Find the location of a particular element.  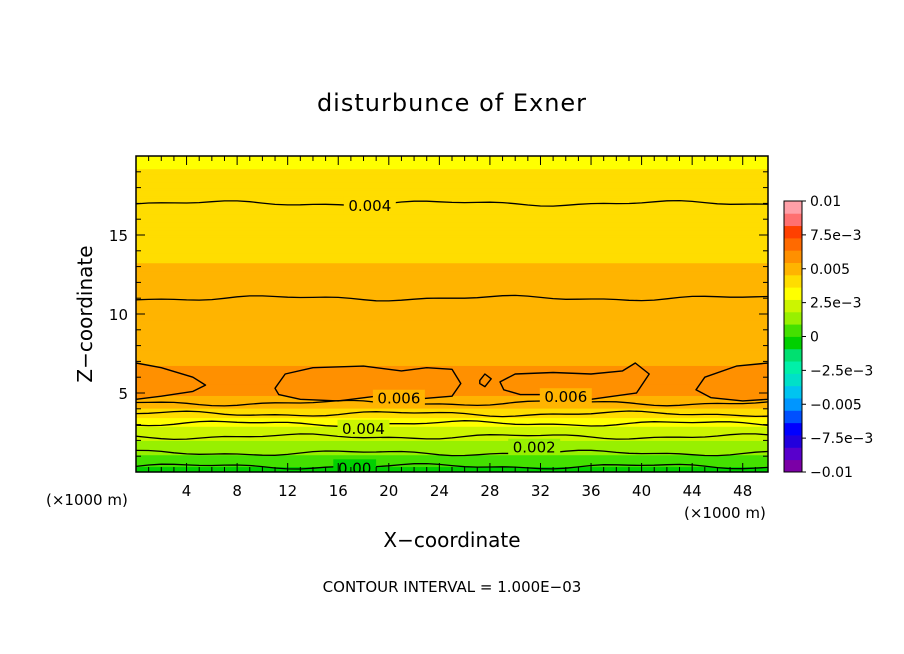

colorbar-label: 0 is located at coordinates (814, 338).